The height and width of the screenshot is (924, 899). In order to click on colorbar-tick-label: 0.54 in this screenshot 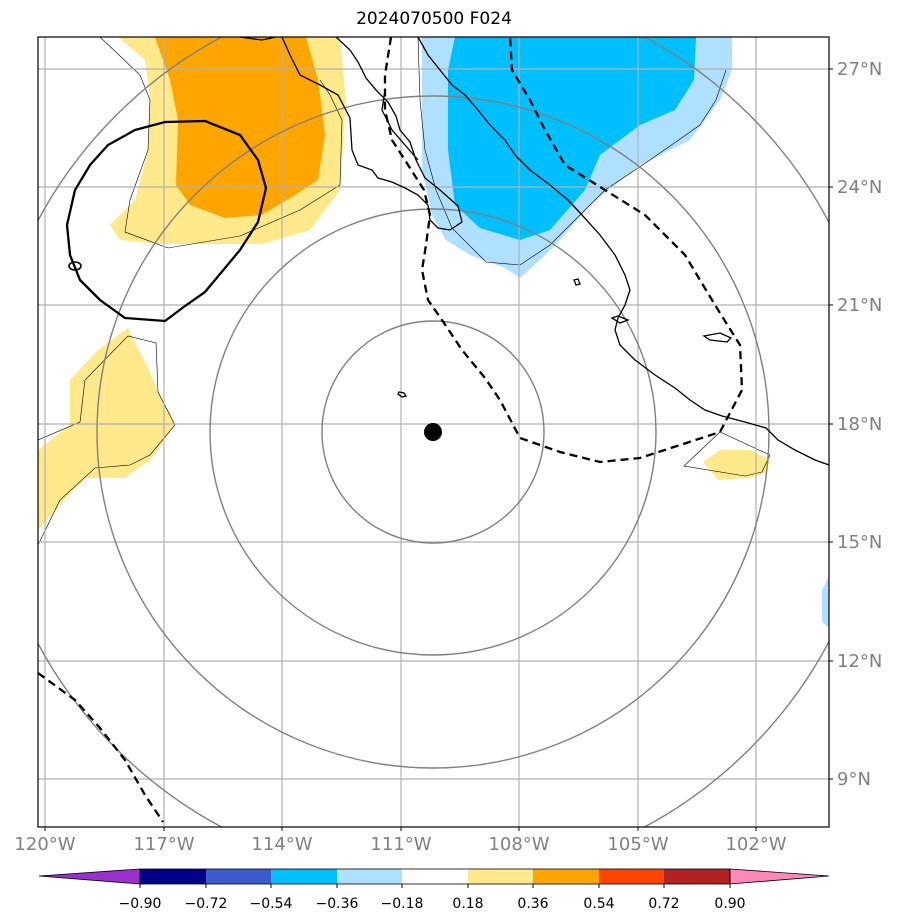, I will do `click(598, 904)`.